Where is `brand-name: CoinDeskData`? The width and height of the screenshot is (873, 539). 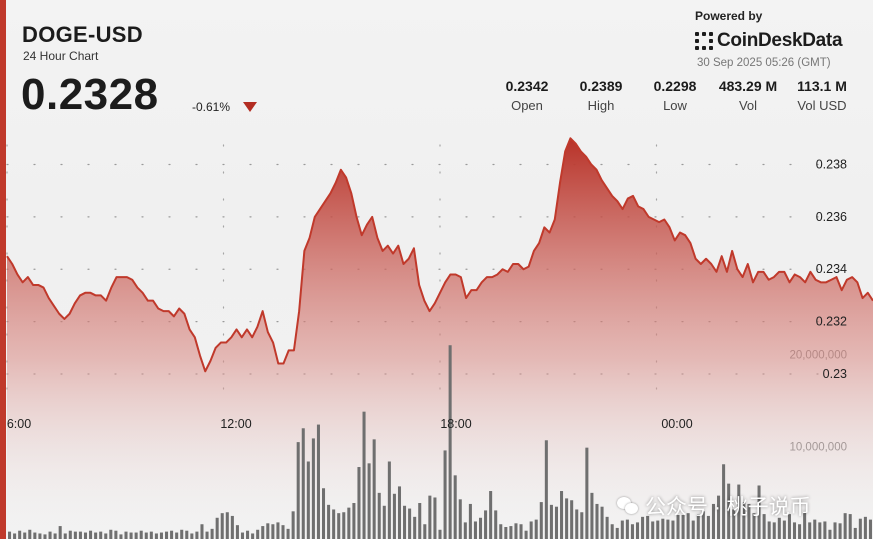 brand-name: CoinDeskData is located at coordinates (780, 40).